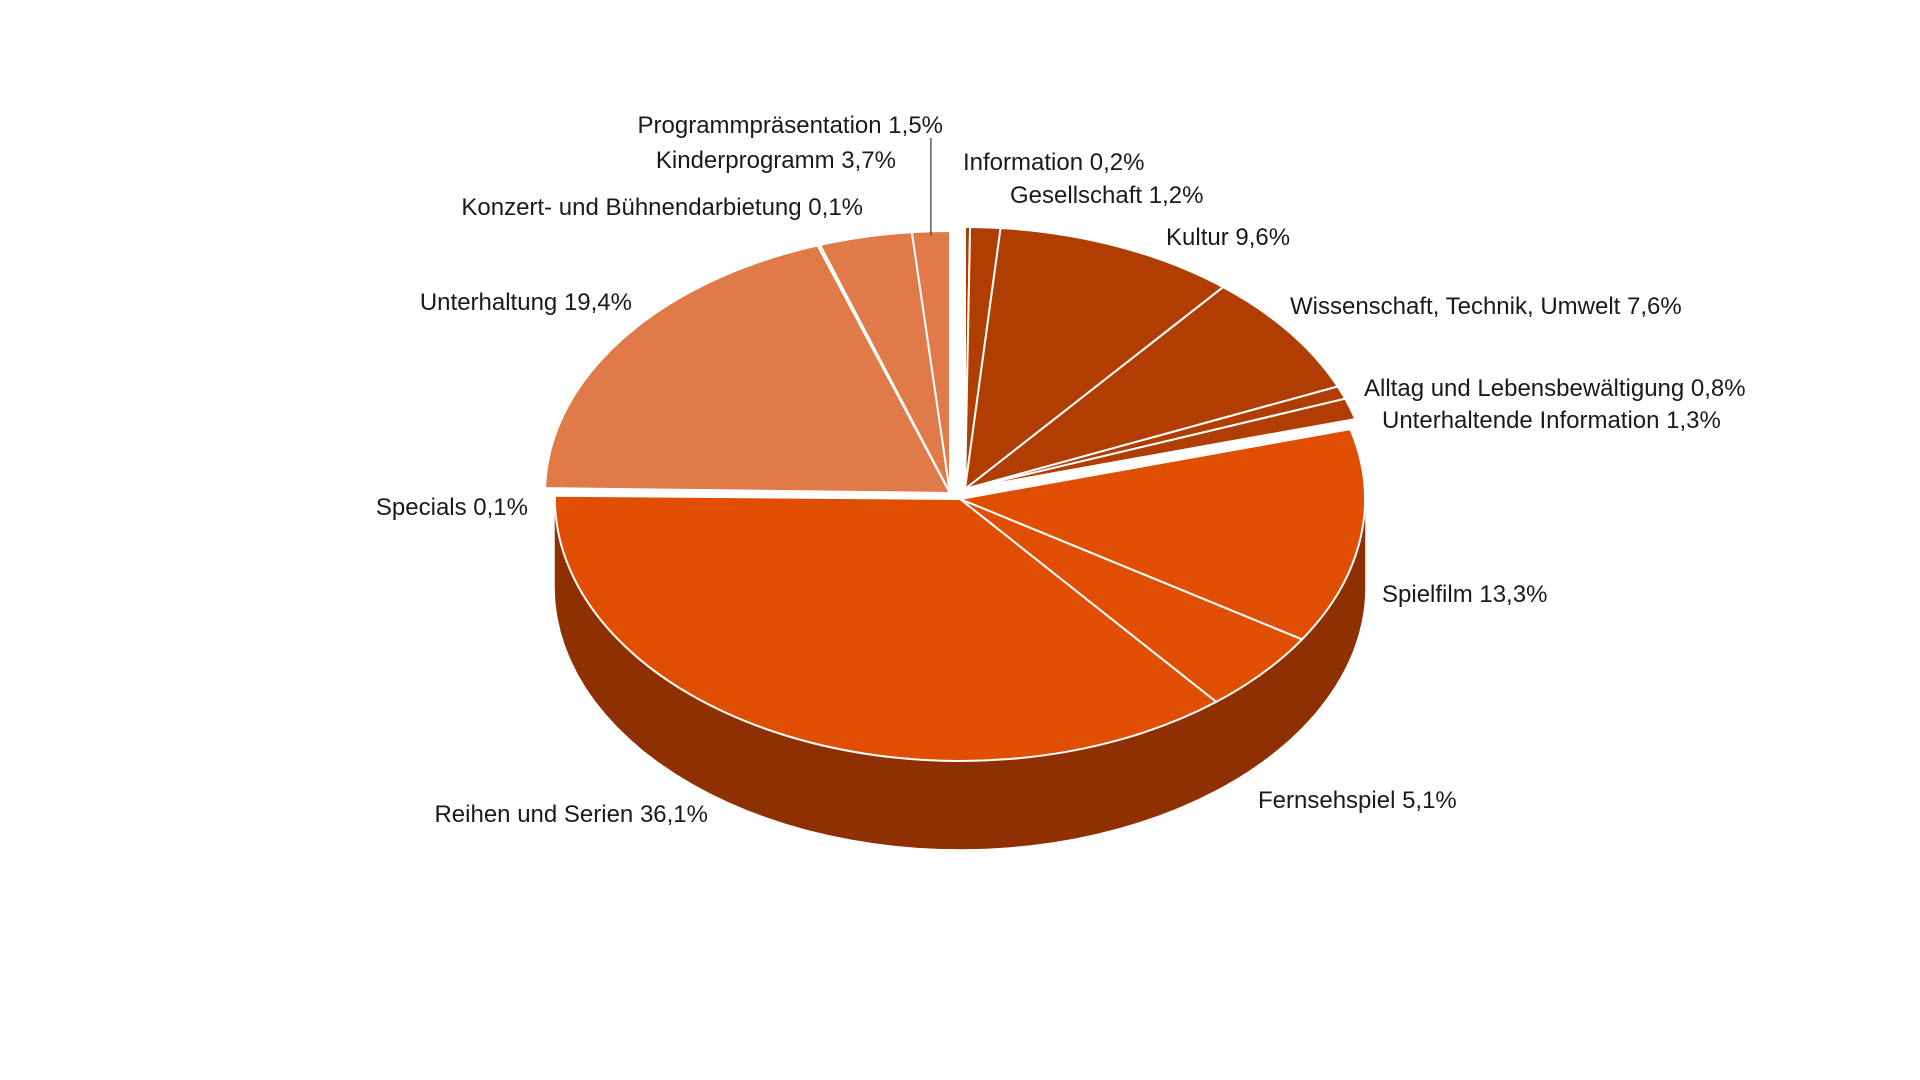 This screenshot has width=1920, height=1080. I want to click on label-information: Information 0,2%, so click(1053, 162).